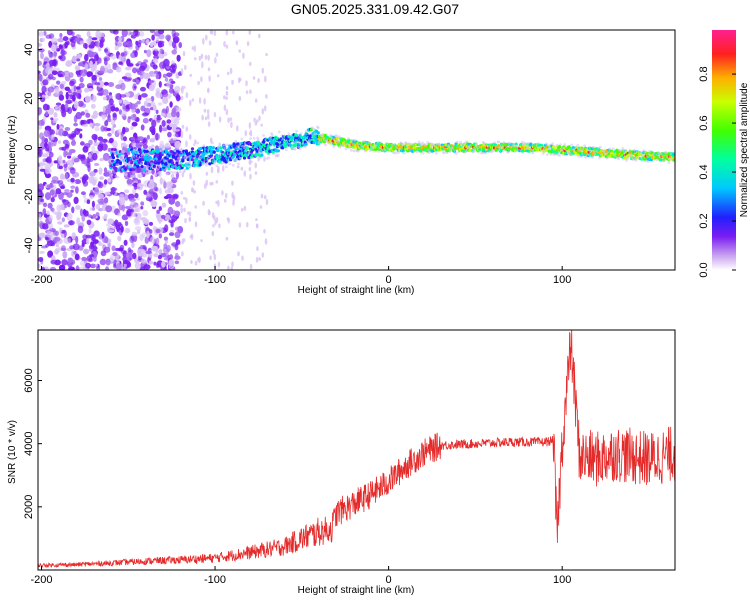 The image size is (750, 600). What do you see at coordinates (744, 149) in the screenshot?
I see `colorbar-title: Normalized spectral amplitude` at bounding box center [744, 149].